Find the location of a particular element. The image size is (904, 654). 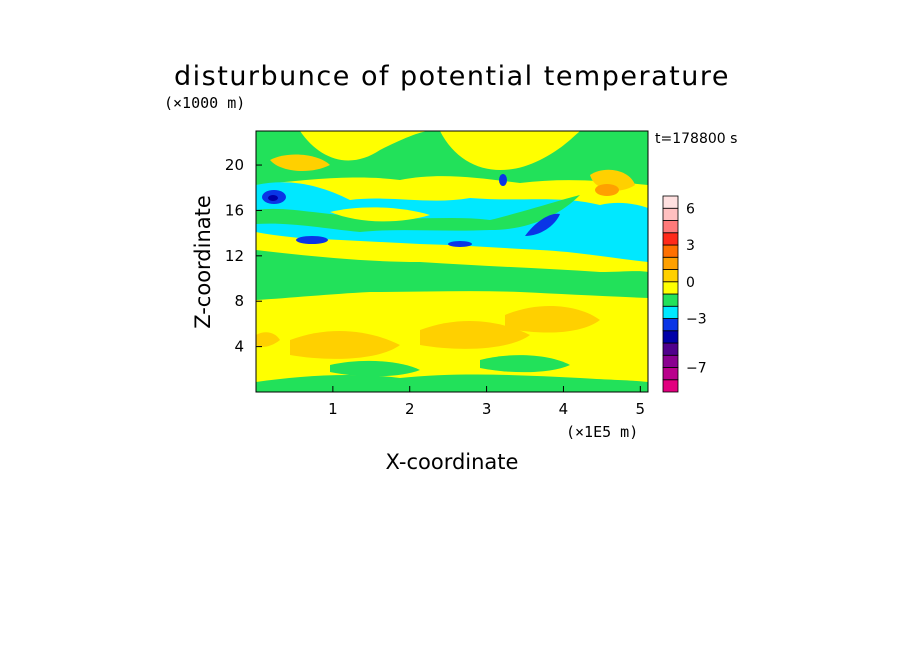

x-tick-label: 5 is located at coordinates (641, 409).